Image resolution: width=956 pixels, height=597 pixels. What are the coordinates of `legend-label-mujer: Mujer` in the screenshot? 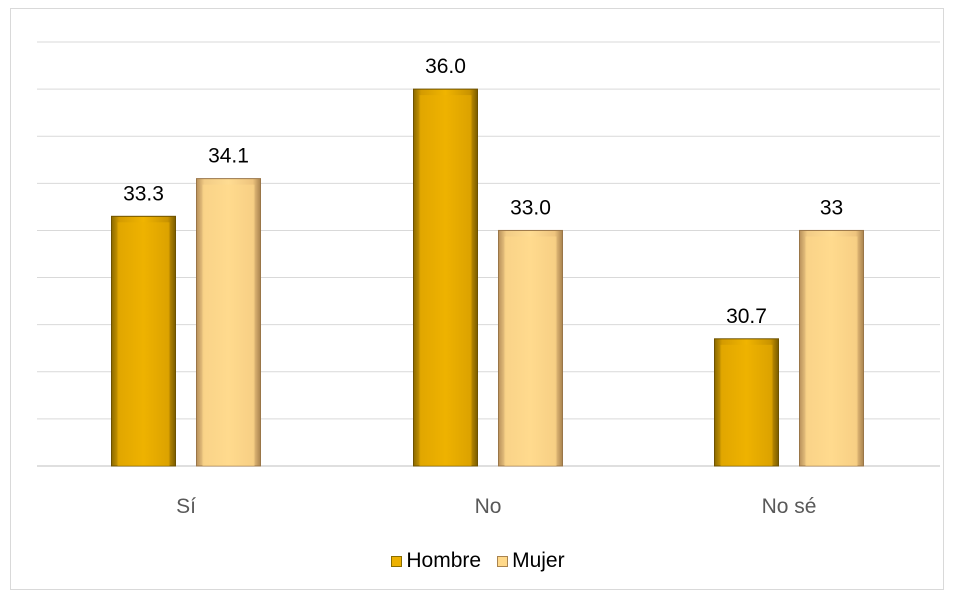 It's located at (538, 560).